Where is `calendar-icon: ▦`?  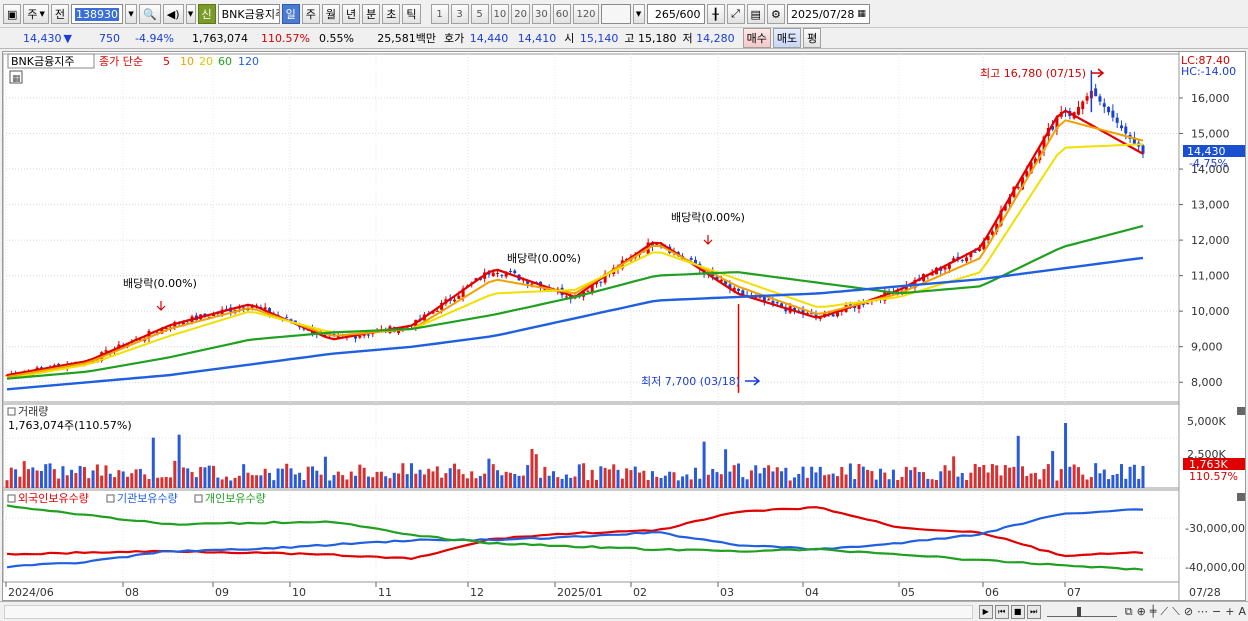 calendar-icon: ▦ is located at coordinates (861, 14).